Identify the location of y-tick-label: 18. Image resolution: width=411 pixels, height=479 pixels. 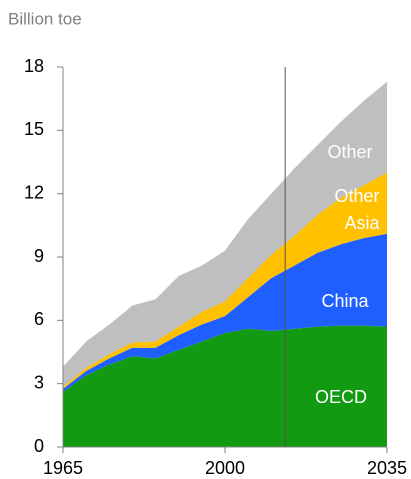
(34, 66).